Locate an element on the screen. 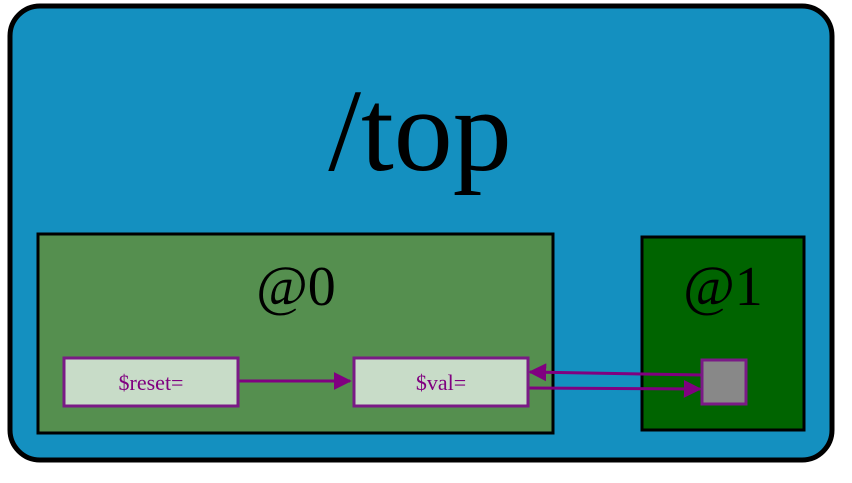  node-val-box is located at coordinates (441, 382).